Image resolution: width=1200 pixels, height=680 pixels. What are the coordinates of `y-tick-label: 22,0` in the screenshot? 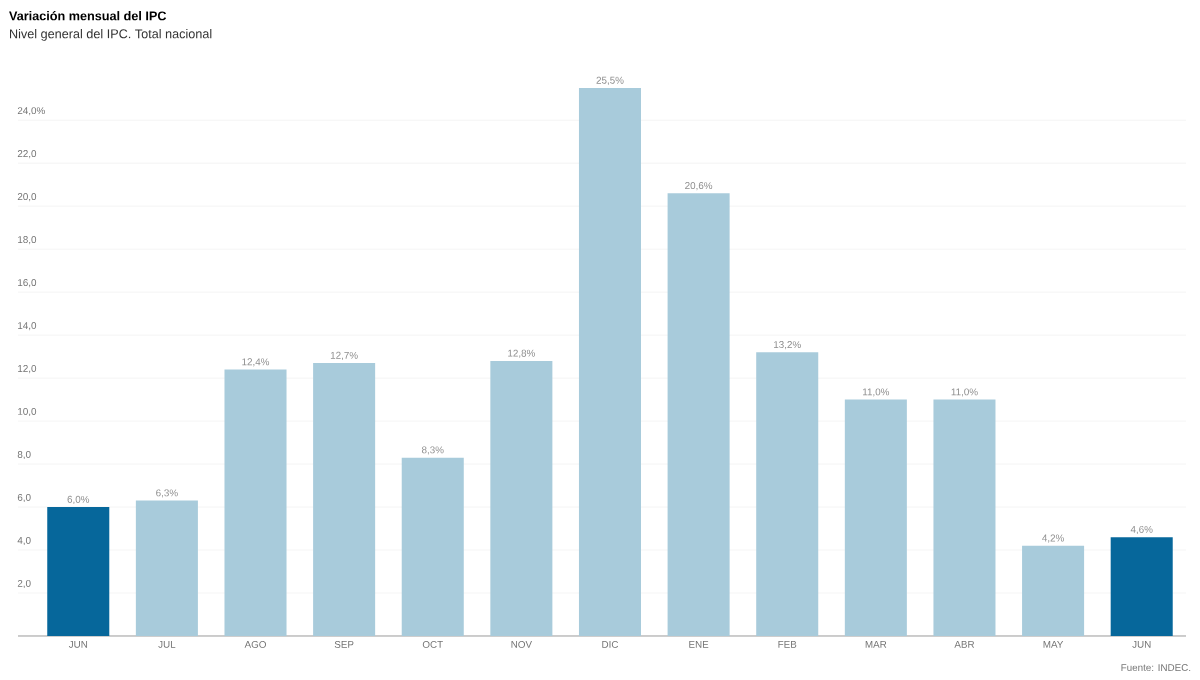 It's located at (27, 154).